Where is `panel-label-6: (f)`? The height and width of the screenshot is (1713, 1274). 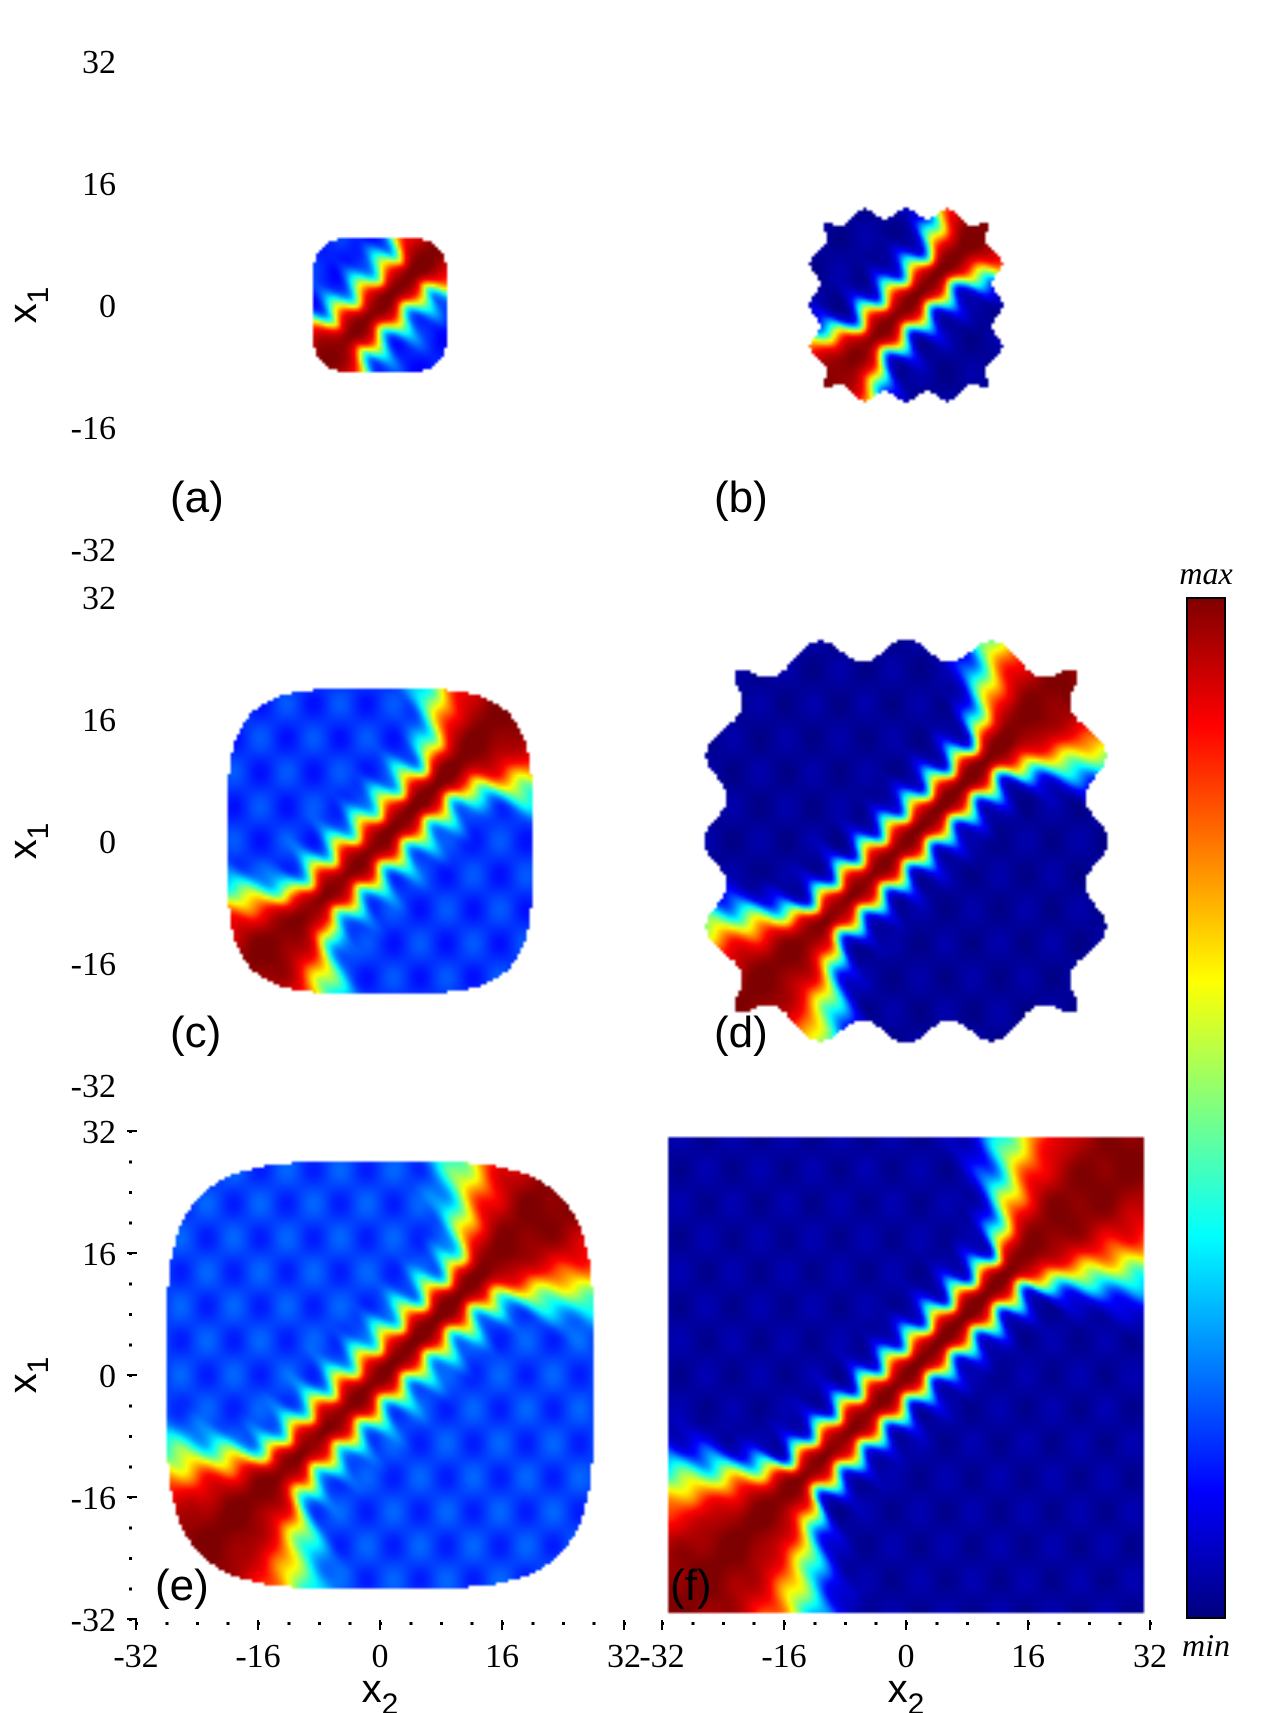
panel-label-6: (f) is located at coordinates (691, 1585).